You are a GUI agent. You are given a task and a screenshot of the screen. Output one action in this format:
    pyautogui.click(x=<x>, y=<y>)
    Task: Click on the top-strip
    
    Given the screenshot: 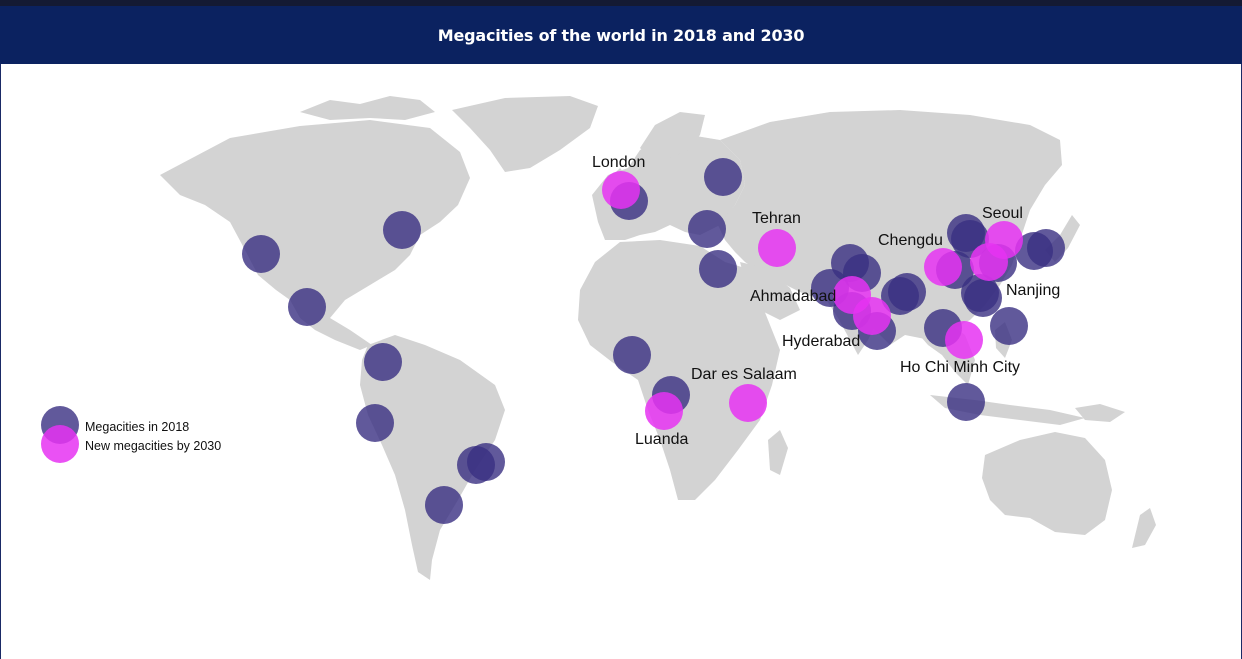 What is the action you would take?
    pyautogui.click(x=621, y=3)
    